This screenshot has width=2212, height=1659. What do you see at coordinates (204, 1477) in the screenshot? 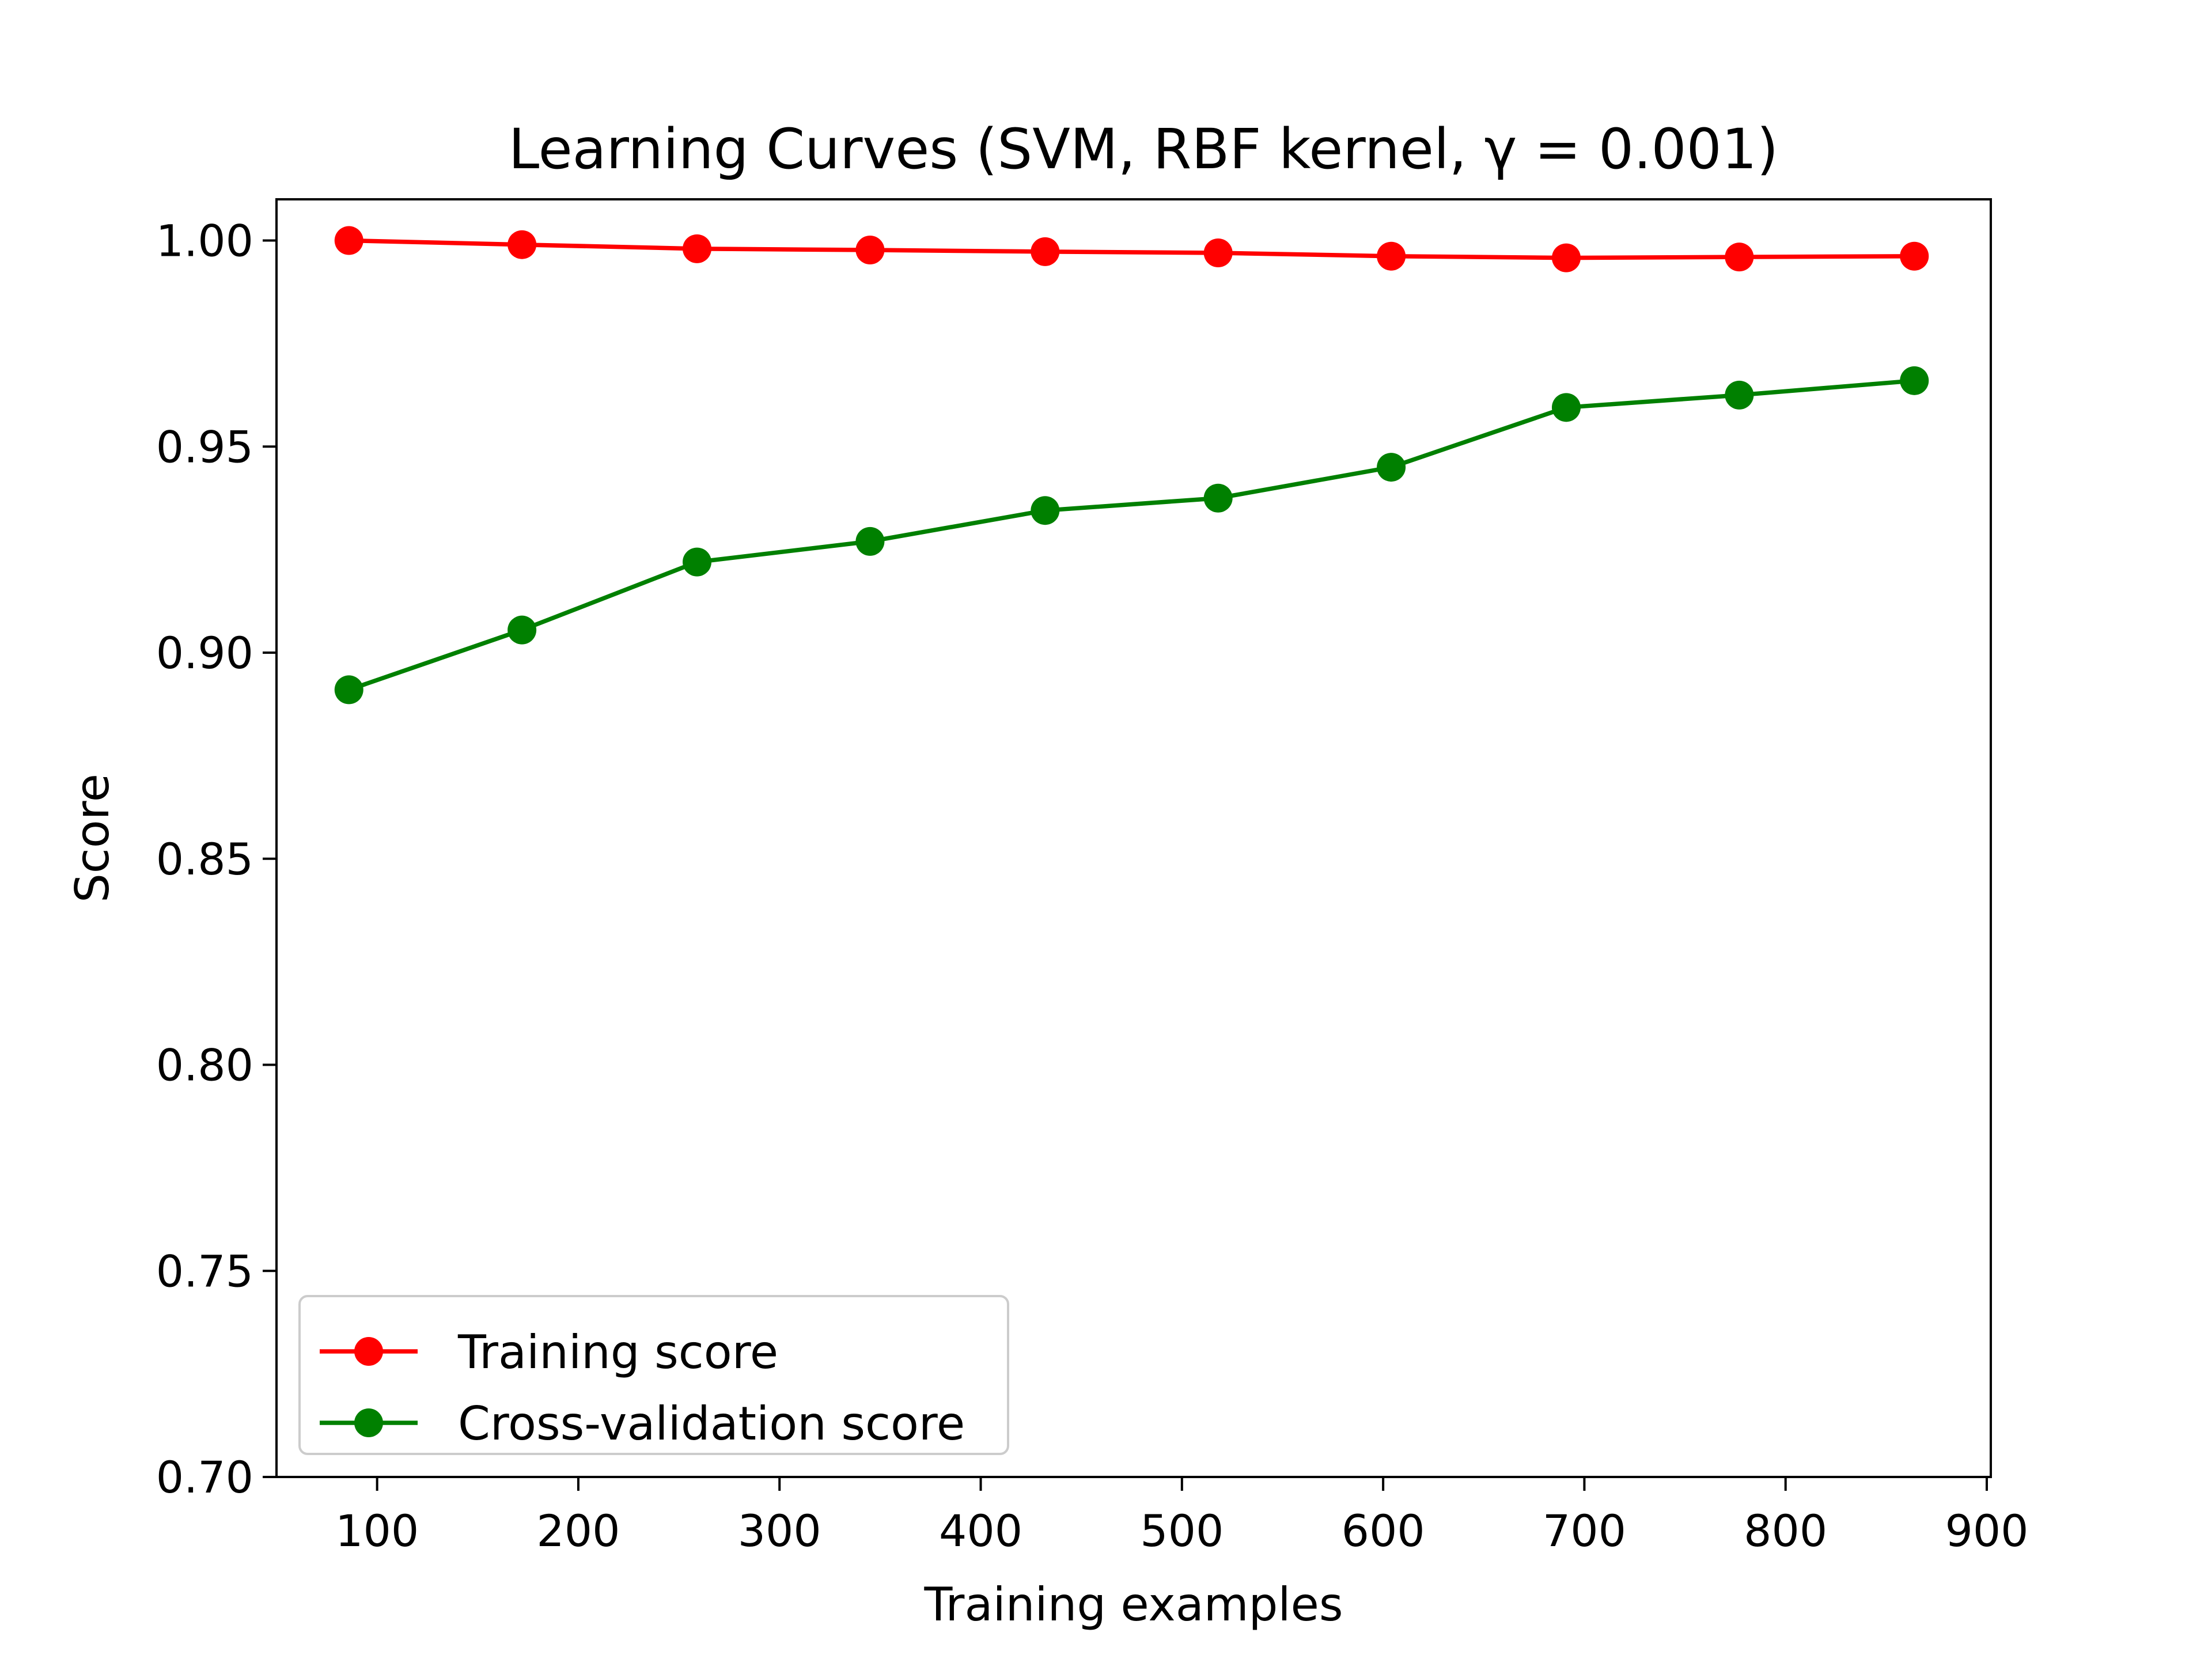
I see `y-tick-label: 0.70` at bounding box center [204, 1477].